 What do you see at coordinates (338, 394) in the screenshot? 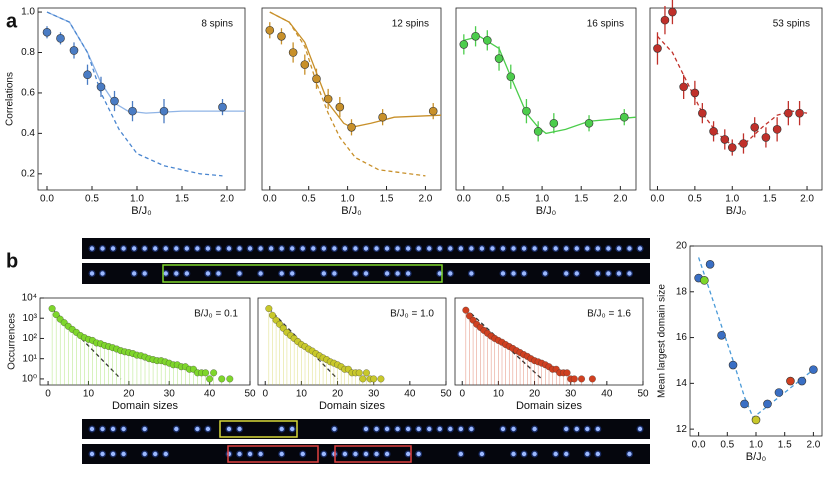
I see `x-tick-label: 20` at bounding box center [338, 394].